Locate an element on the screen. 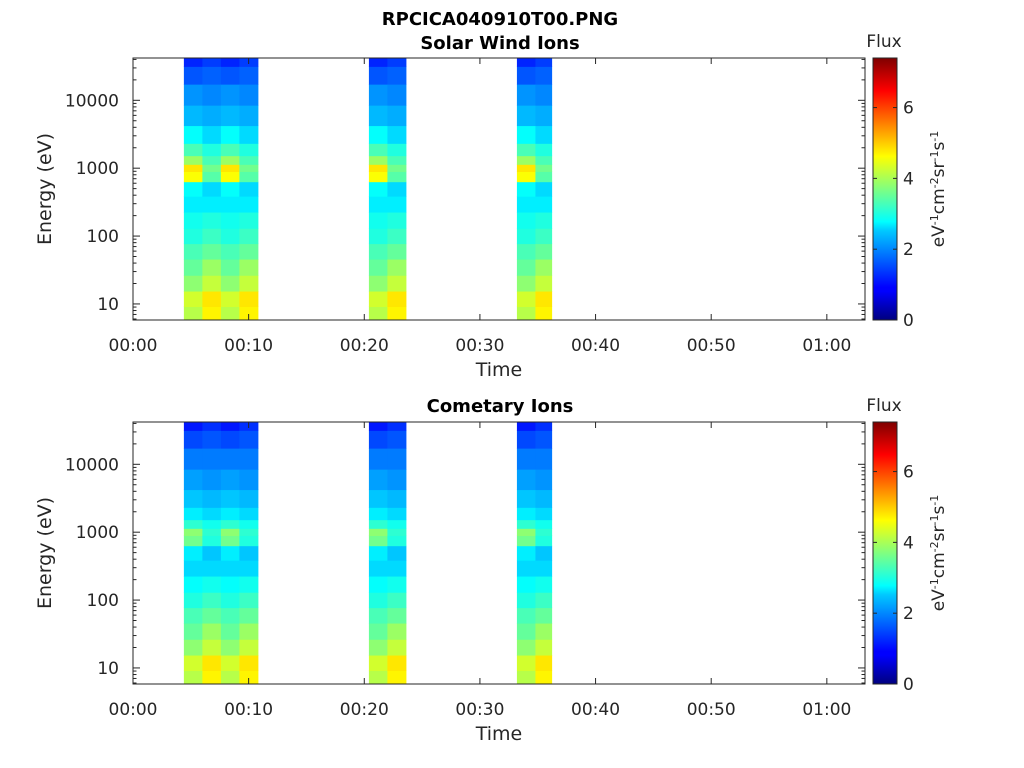 The width and height of the screenshot is (1024, 768). y-axis-label: Energy (eV) is located at coordinates (45, 553).